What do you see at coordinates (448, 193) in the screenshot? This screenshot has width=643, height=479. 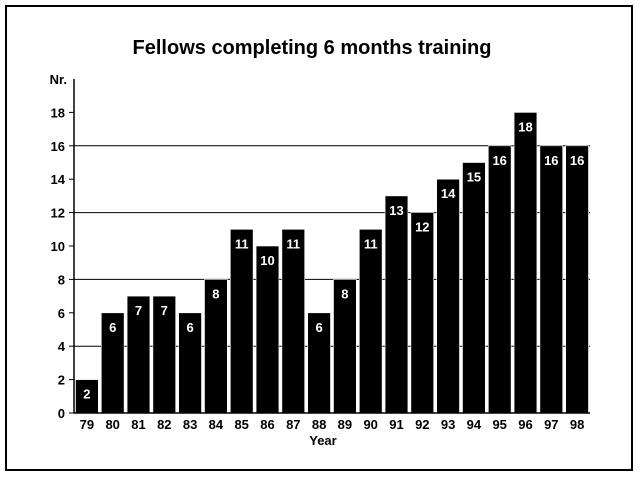 I see `bar-value-label: 14` at bounding box center [448, 193].